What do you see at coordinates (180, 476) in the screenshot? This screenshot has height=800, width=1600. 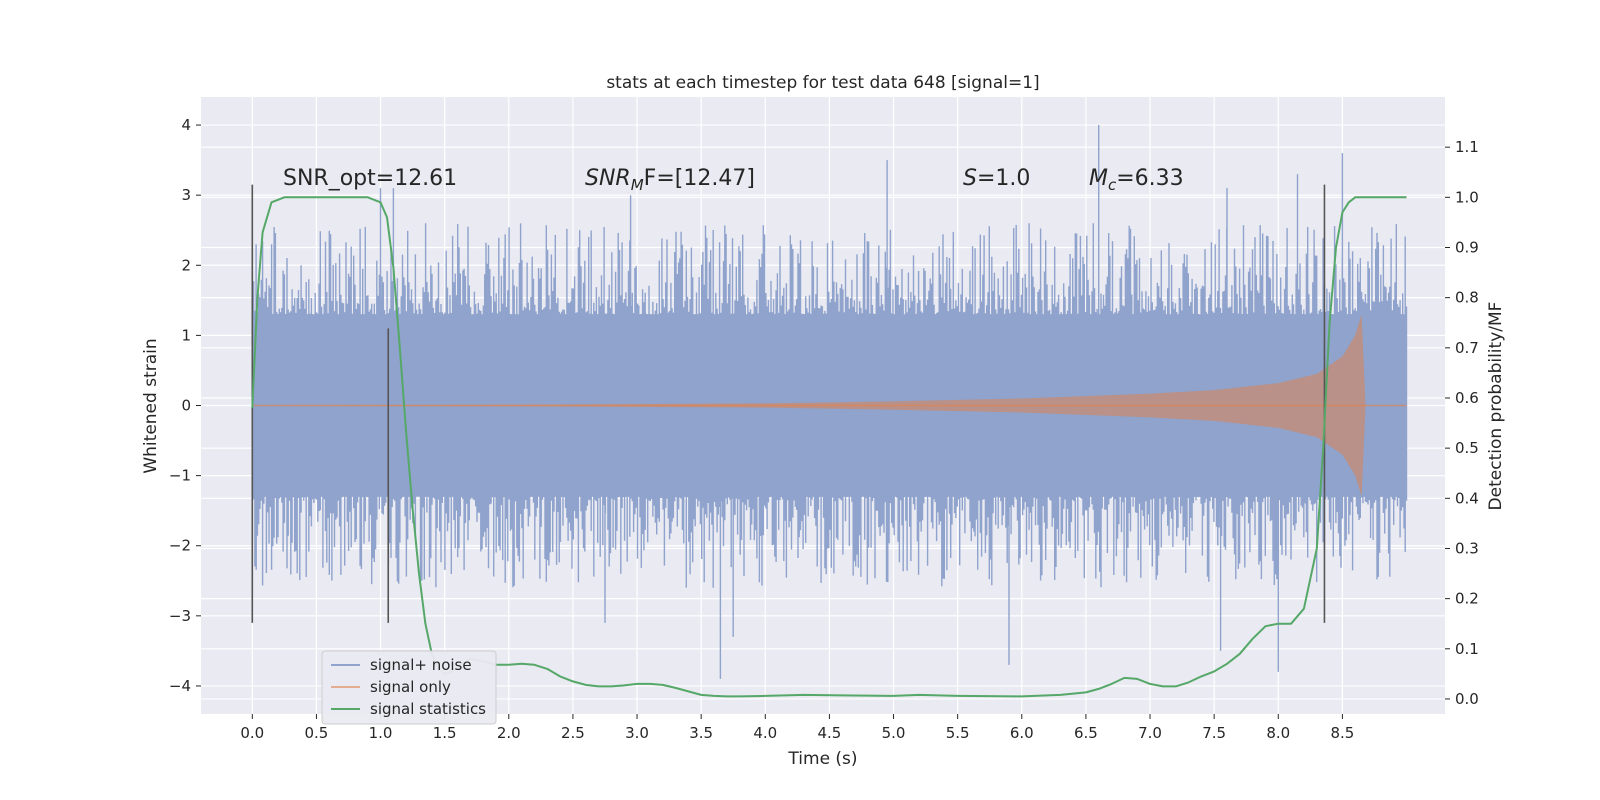 I see `y-tick-label: −1` at bounding box center [180, 476].